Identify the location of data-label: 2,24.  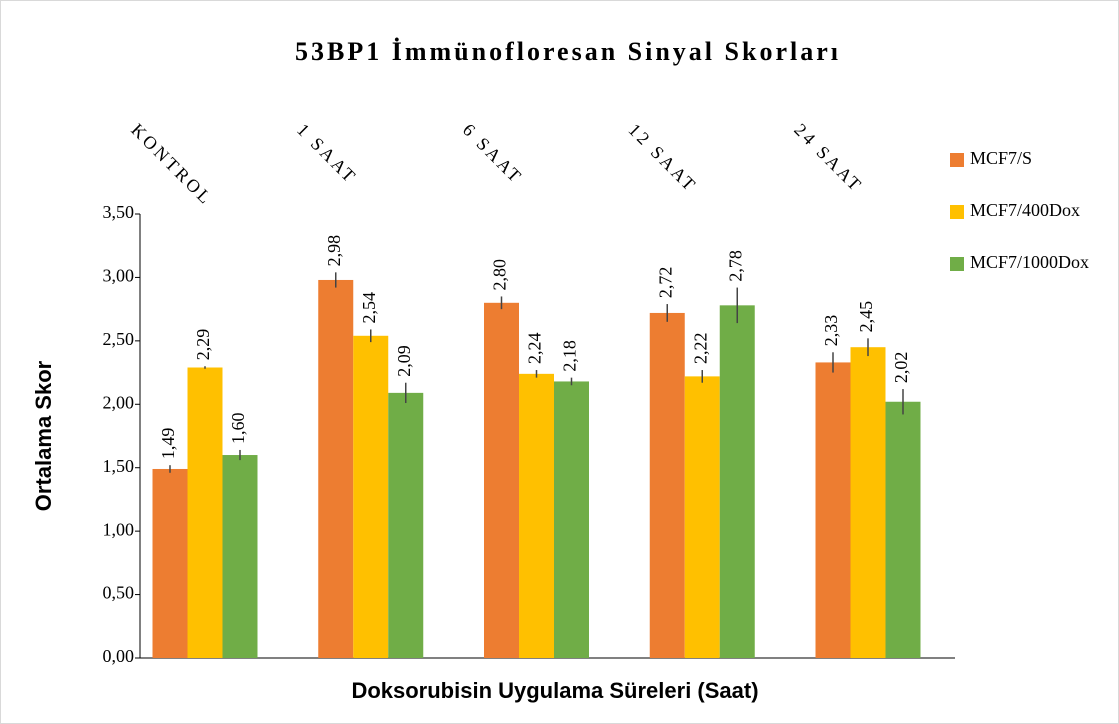
(535, 349).